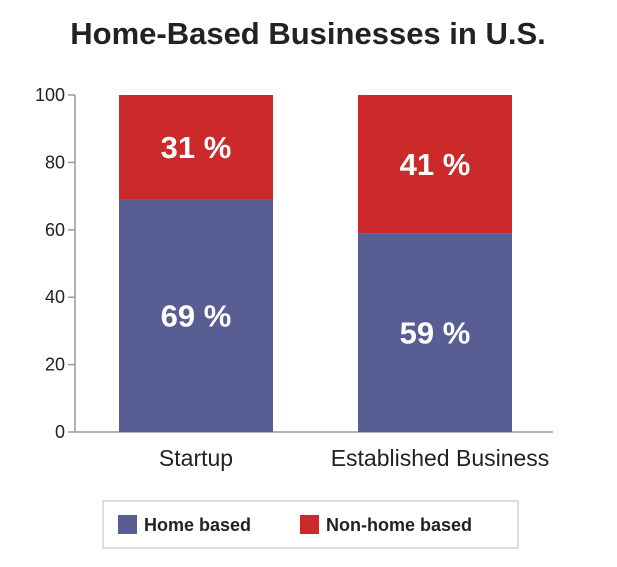  Describe the element at coordinates (399, 525) in the screenshot. I see `legend-label: Non-home based` at that location.